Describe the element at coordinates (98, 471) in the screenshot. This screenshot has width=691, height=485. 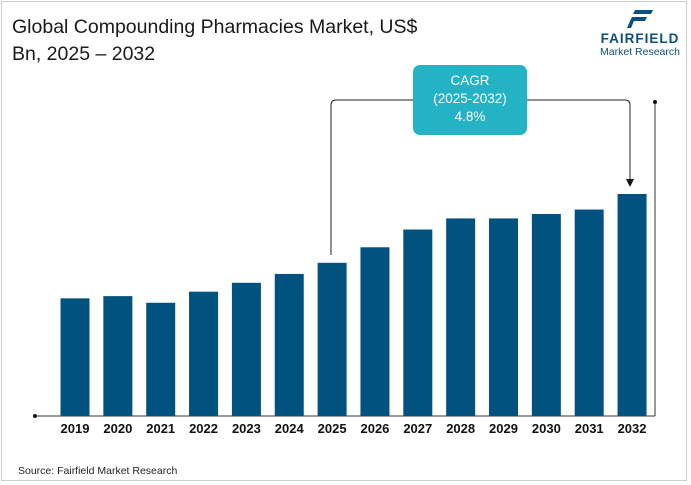
I see `source-note: Source: Fairfield Market Research` at that location.